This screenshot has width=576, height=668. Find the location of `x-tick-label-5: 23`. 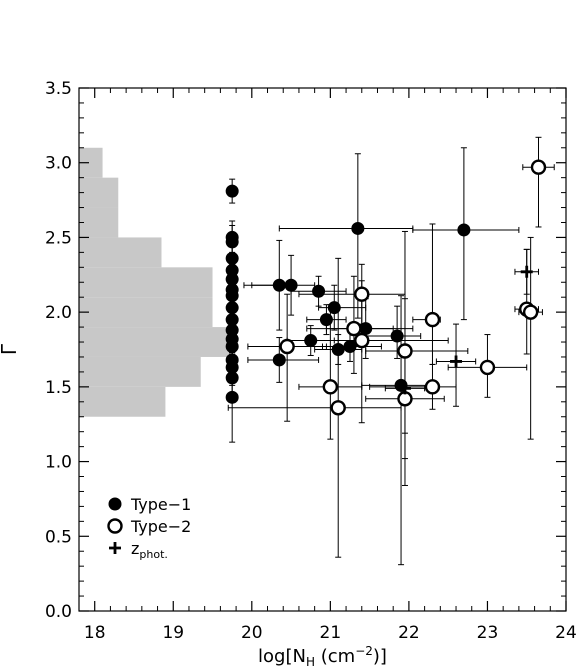

x-tick-label-5: 23 is located at coordinates (488, 633).